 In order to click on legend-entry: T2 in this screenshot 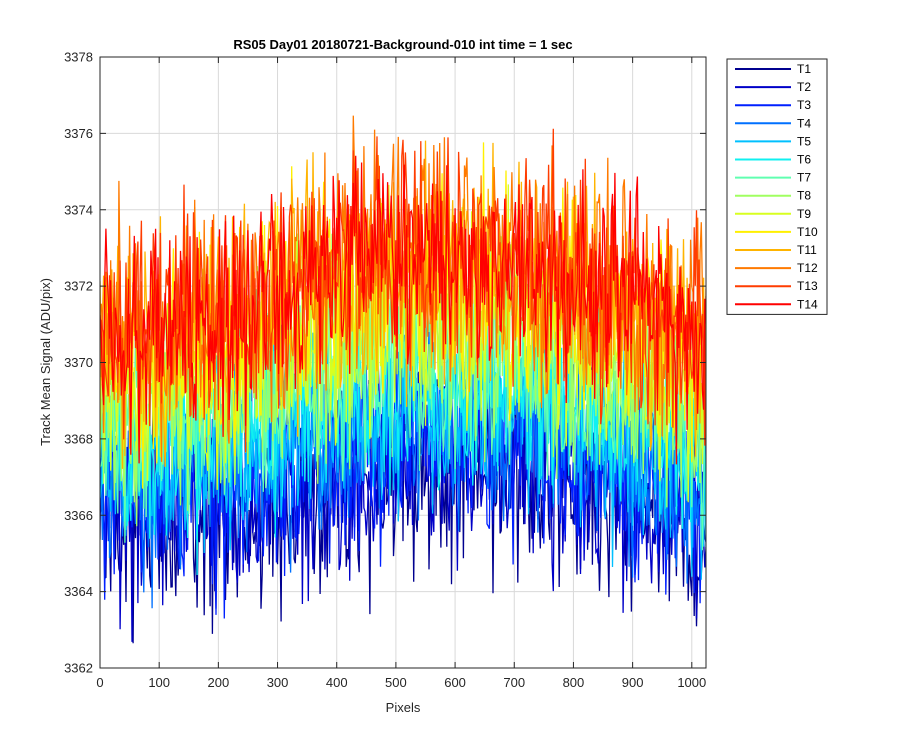, I will do `click(804, 87)`.